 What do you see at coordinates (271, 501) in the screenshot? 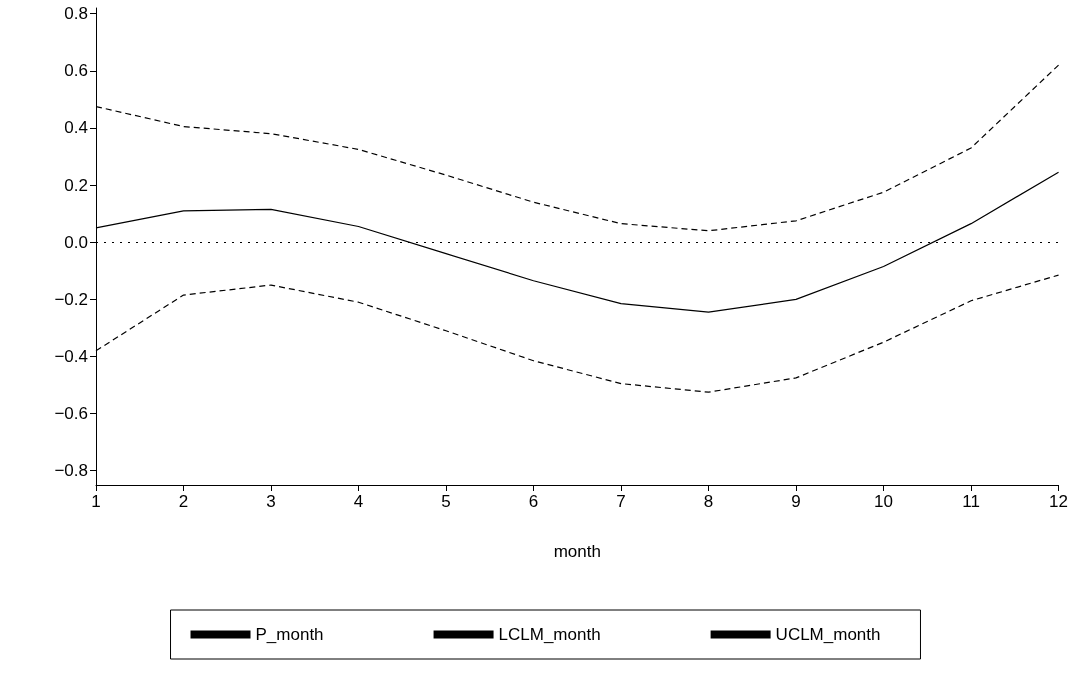
I see `x-tick-label: 3` at bounding box center [271, 501].